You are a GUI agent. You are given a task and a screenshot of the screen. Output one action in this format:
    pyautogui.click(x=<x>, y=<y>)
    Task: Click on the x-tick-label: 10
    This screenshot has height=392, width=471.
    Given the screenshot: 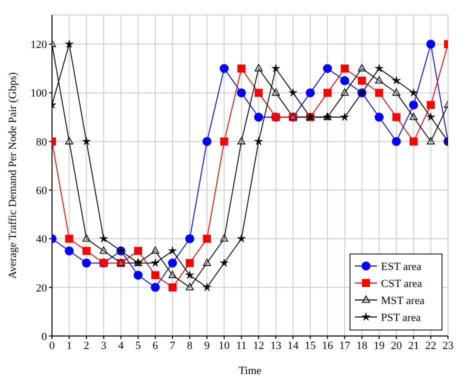 What is the action you would take?
    pyautogui.click(x=224, y=346)
    